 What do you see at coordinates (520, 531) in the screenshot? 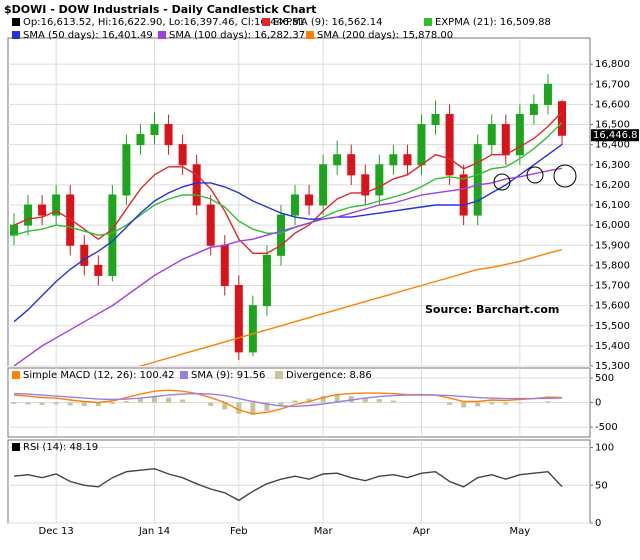
I see `x-tick-label: May` at bounding box center [520, 531].